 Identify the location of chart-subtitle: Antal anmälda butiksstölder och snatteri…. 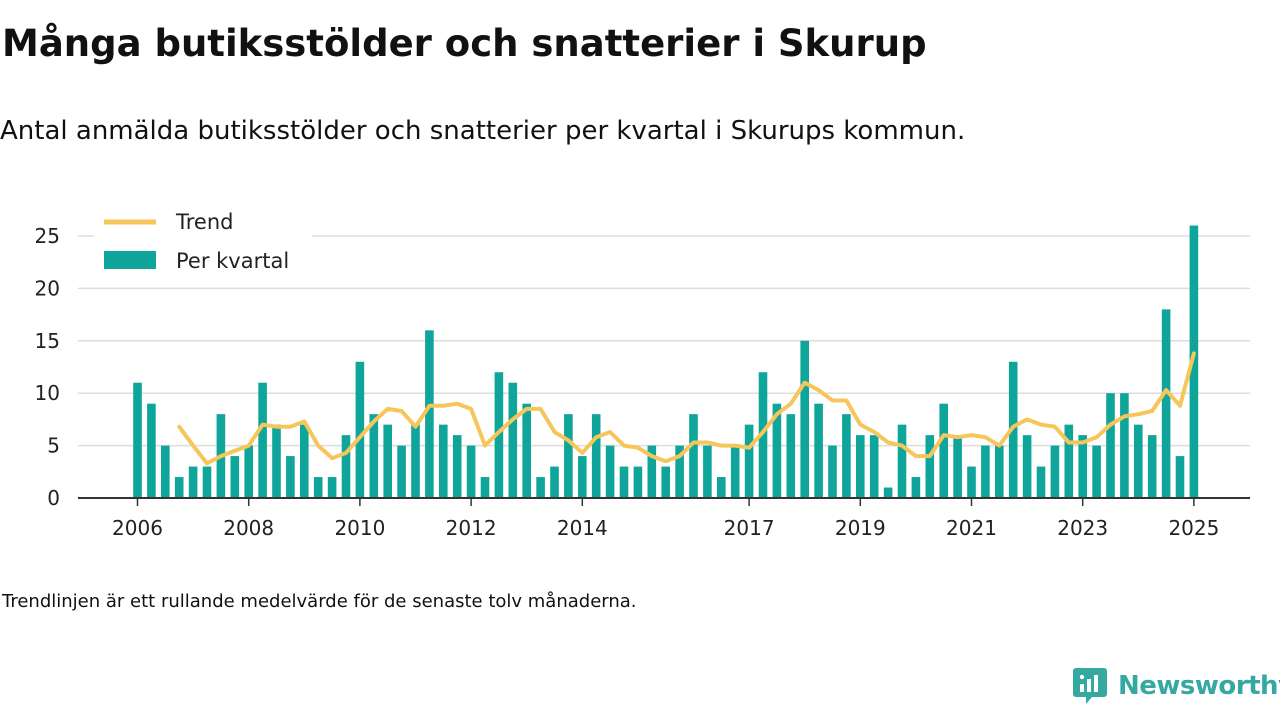
(483, 131).